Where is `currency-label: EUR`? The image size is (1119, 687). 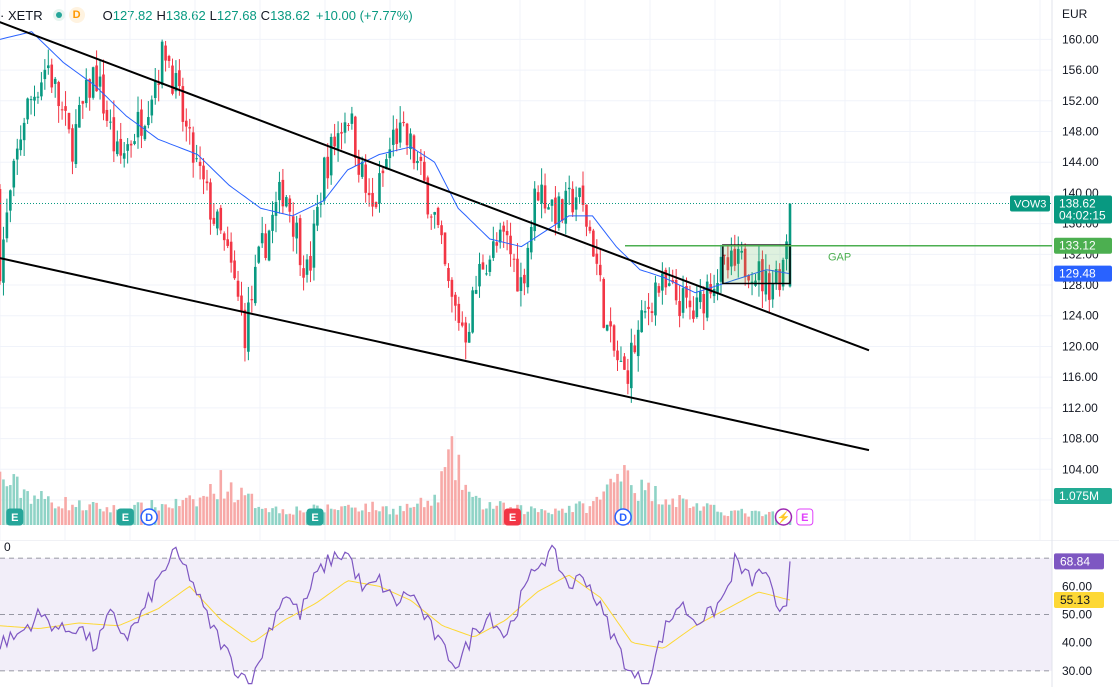
currency-label: EUR is located at coordinates (1075, 14).